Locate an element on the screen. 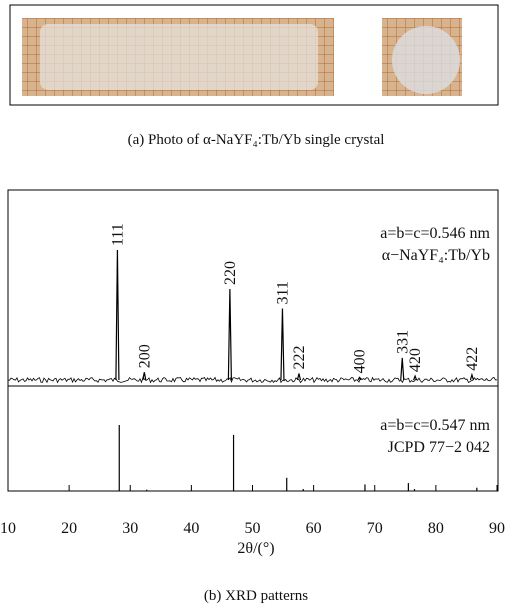 This screenshot has height=615, width=512. annotation: JCPD 77−2 042 is located at coordinates (439, 447).